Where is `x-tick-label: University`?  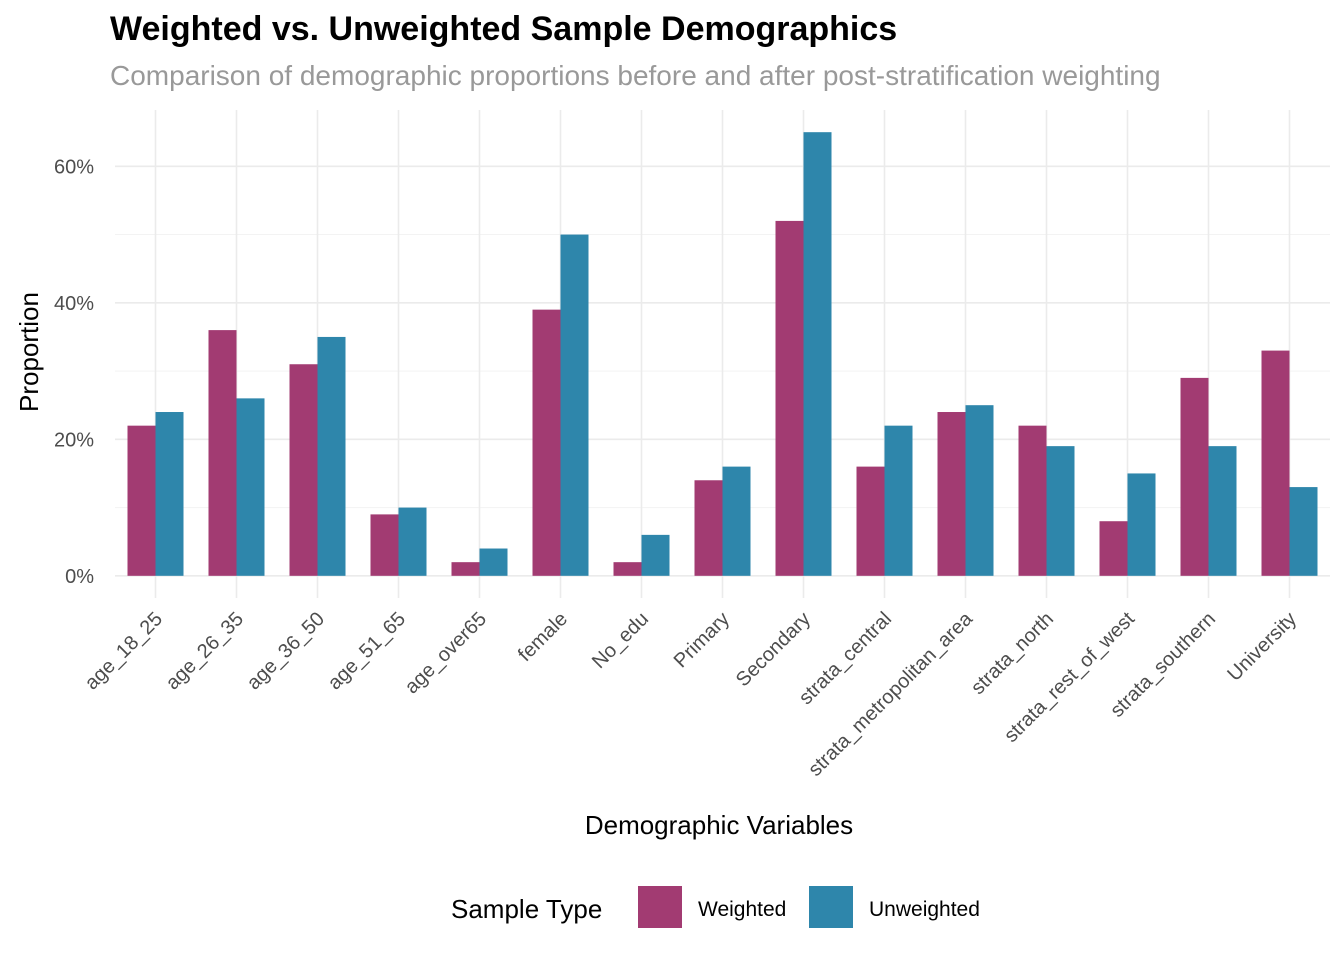
x-tick-label: University is located at coordinates (1262, 647).